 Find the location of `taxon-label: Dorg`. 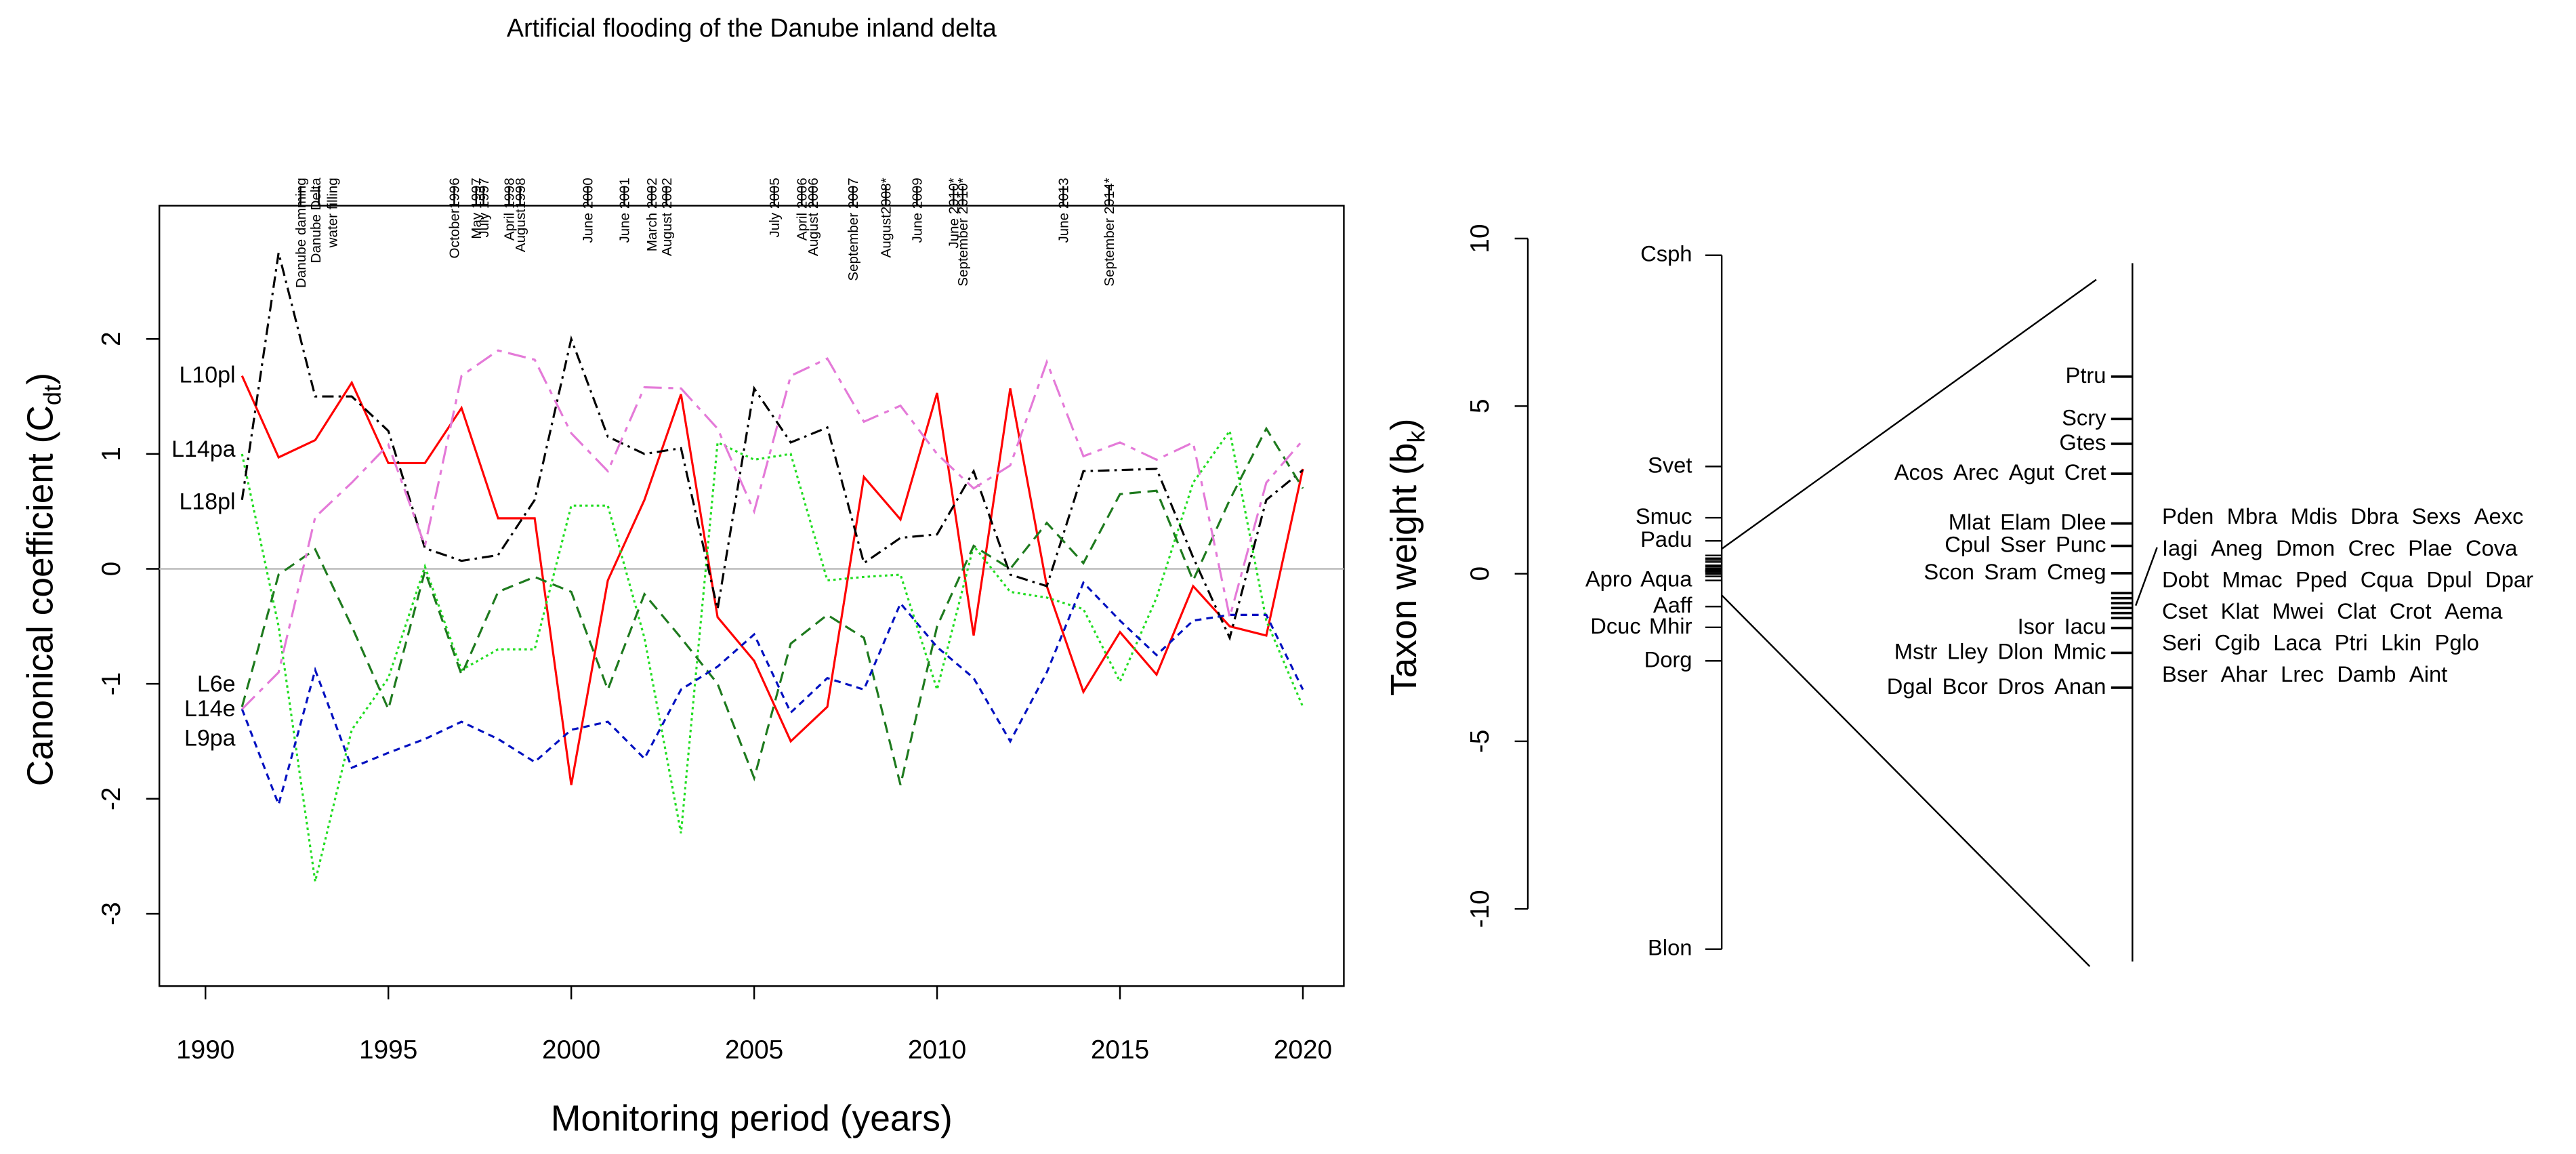

taxon-label: Dorg is located at coordinates (1668, 659).